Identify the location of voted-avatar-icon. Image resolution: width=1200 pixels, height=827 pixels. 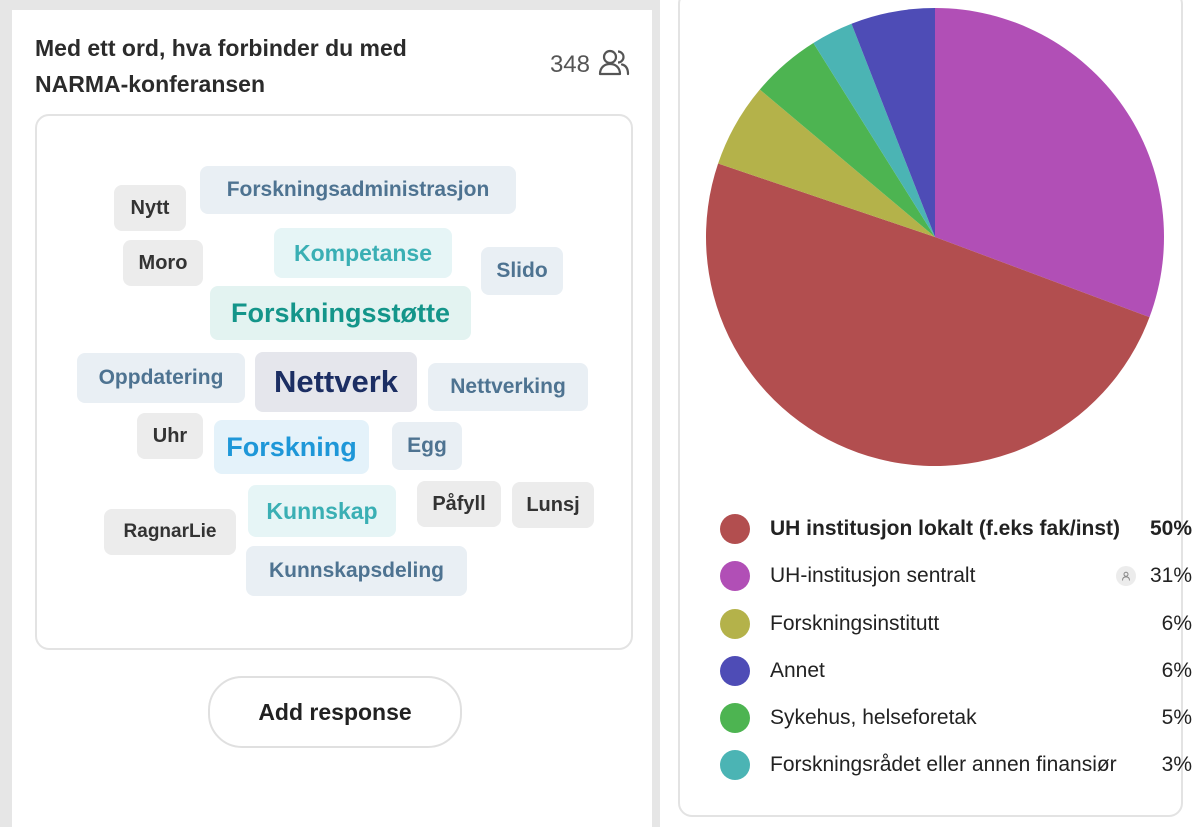
(1125, 576).